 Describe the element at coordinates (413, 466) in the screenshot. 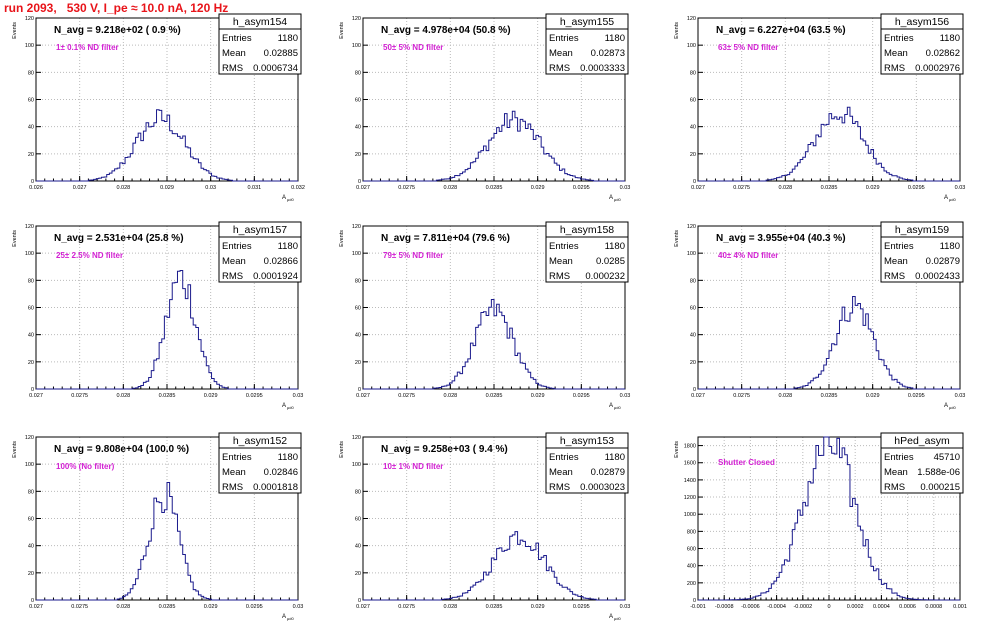

I see `filter-annotation: 10± 1% ND filter` at that location.